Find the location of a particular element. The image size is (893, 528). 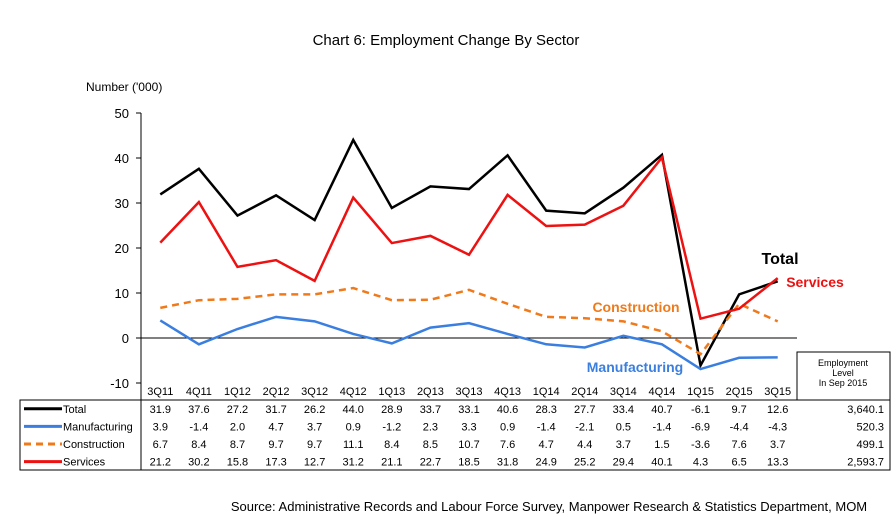

data-value: 28.3 is located at coordinates (545, 410).